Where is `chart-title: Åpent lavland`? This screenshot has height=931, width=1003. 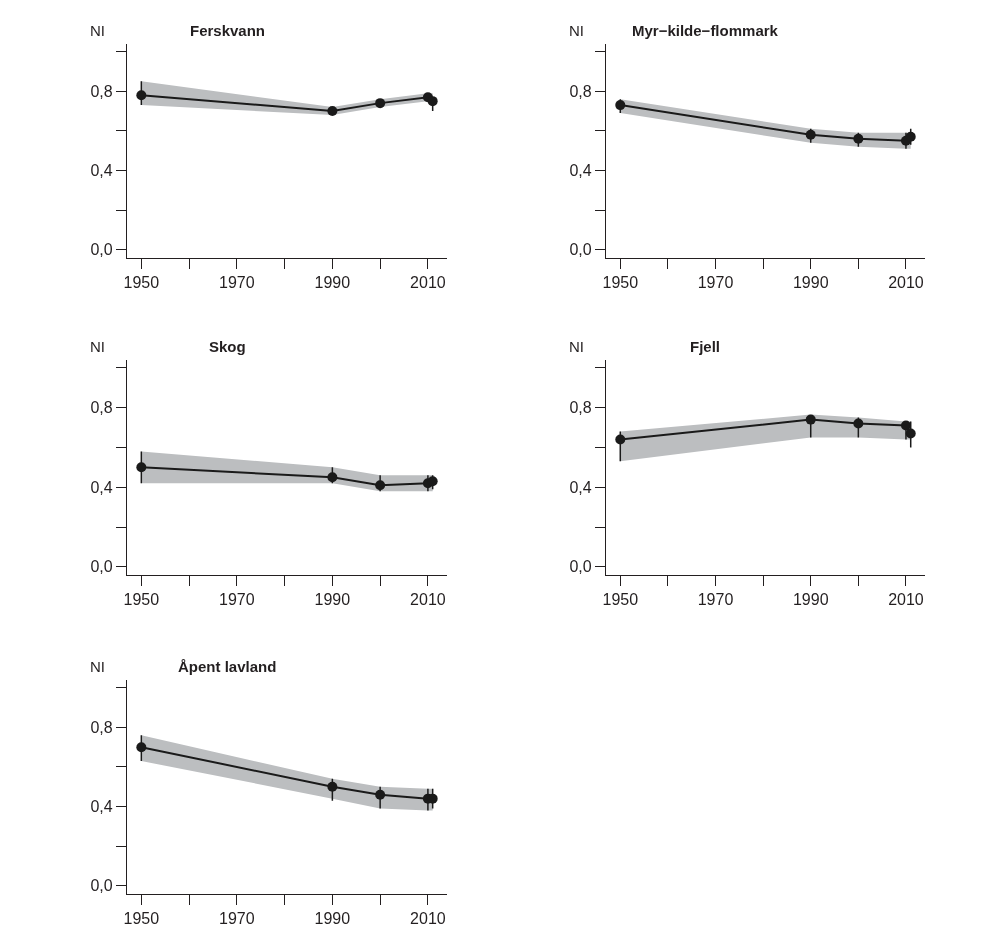
chart-title: Åpent lavland is located at coordinates (227, 666).